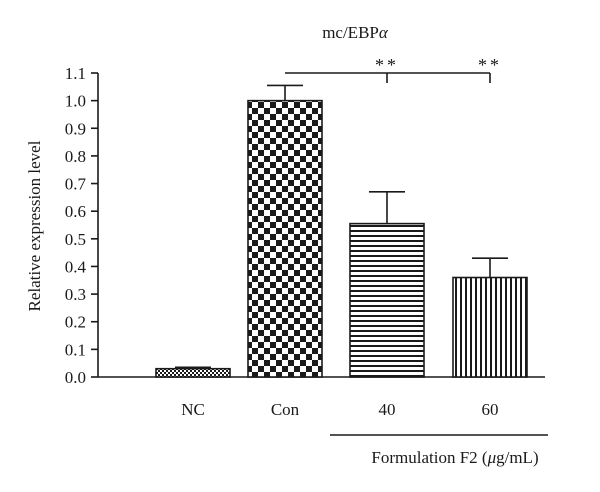 The width and height of the screenshot is (600, 492). Describe the element at coordinates (193, 409) in the screenshot. I see `x-tick-label: NC` at that location.